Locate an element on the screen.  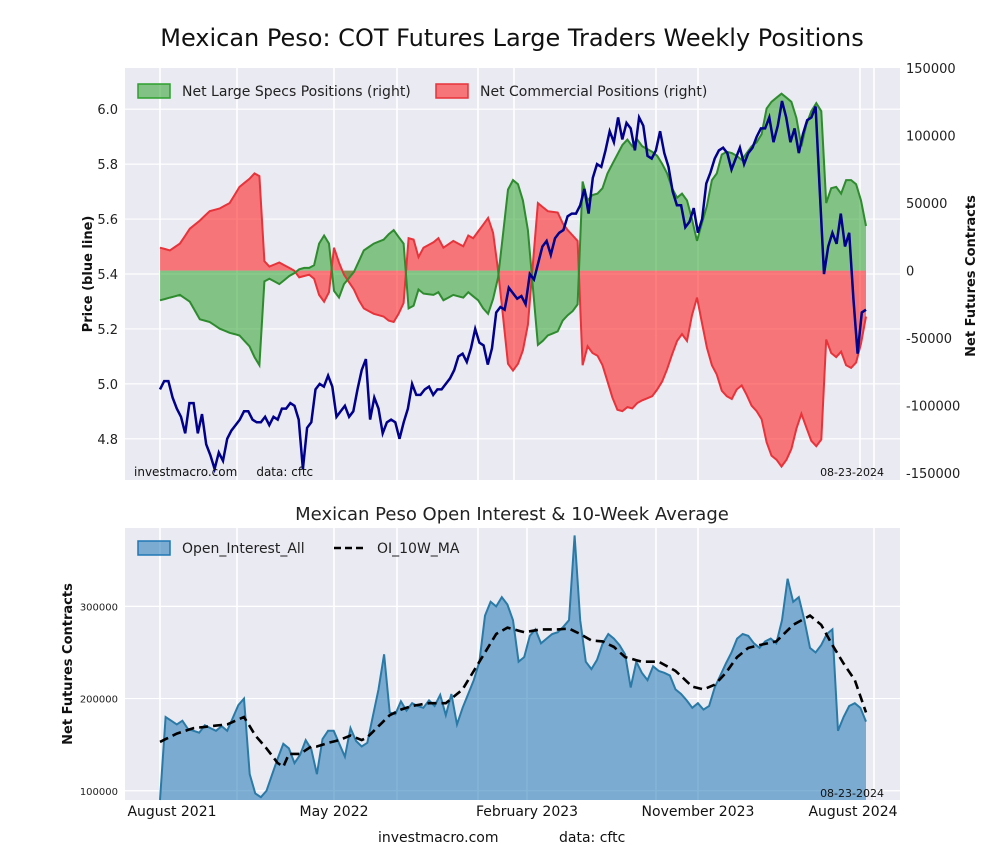
price-tick-label: 5.4 is located at coordinates (107, 275).